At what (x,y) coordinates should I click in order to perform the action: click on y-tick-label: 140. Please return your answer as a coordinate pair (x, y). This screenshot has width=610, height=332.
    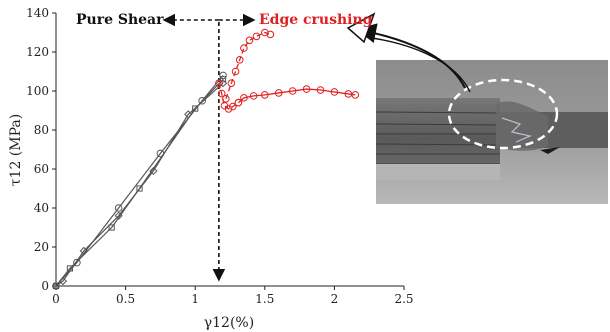
    Looking at the image, I should click on (37, 13).